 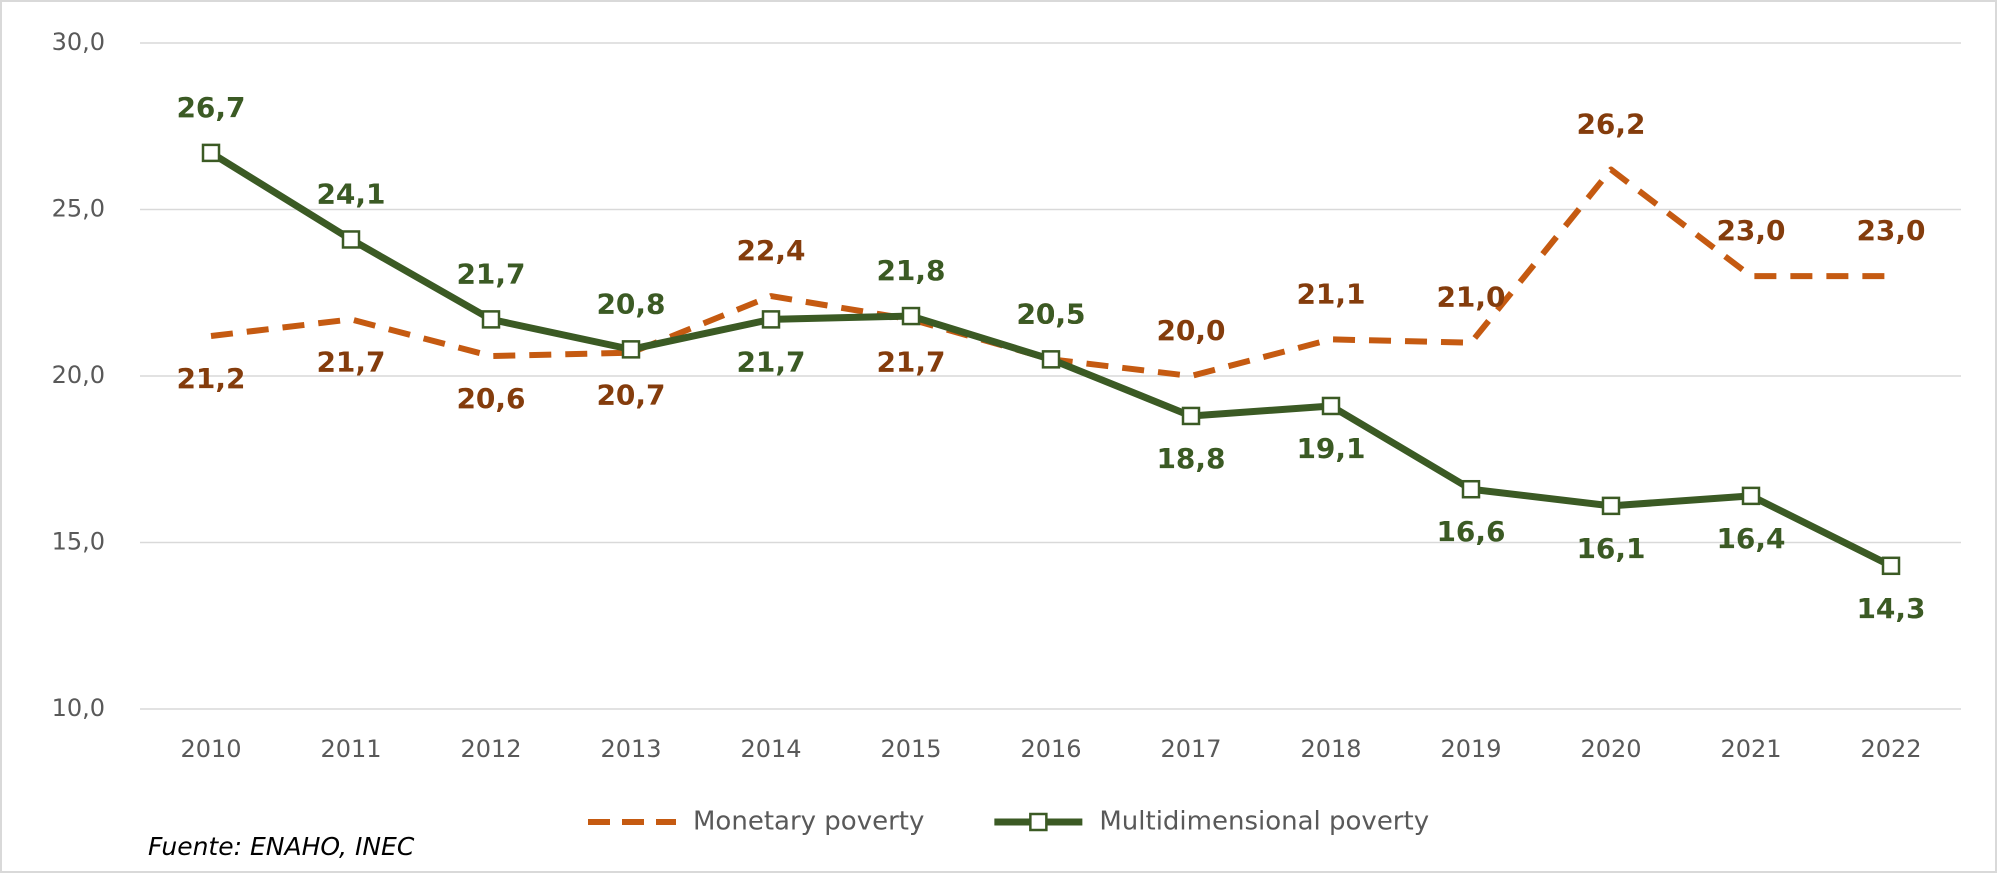 I want to click on x-tick-label: 2020, so click(x=1610, y=749).